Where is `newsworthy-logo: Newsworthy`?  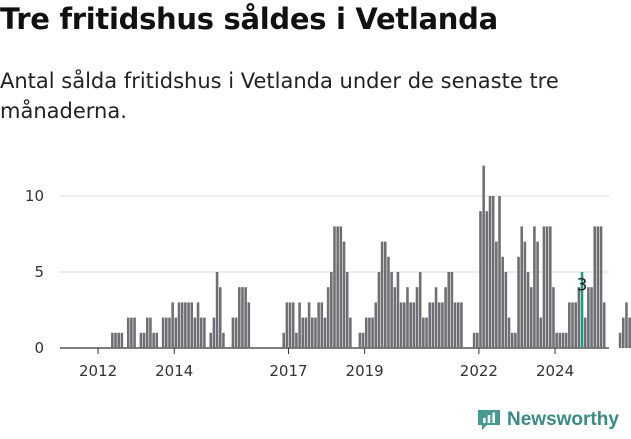 newsworthy-logo: Newsworthy is located at coordinates (547, 420).